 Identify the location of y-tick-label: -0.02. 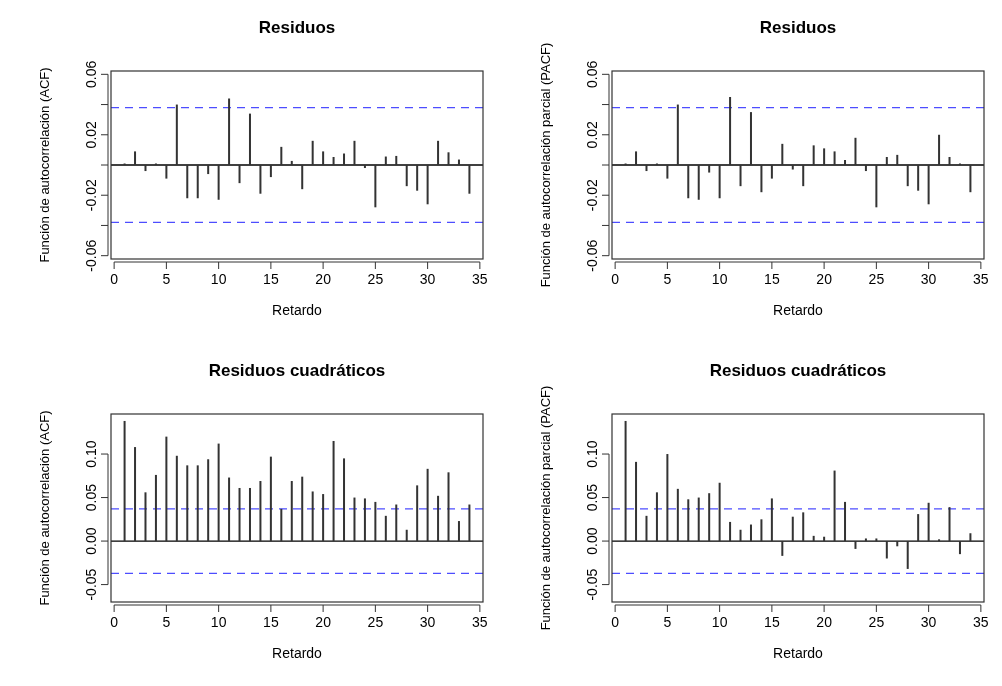
(592, 195).